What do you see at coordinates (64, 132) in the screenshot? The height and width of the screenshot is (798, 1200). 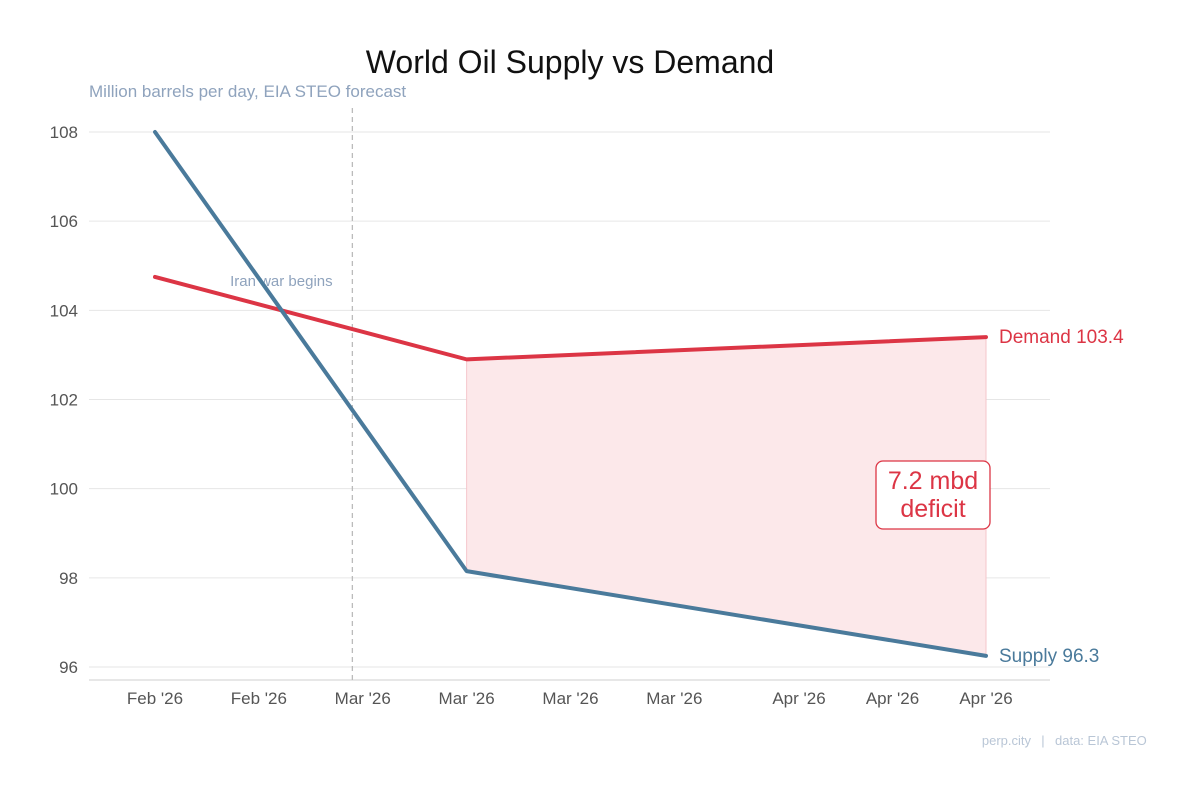 I see `y-tick-label: 108` at bounding box center [64, 132].